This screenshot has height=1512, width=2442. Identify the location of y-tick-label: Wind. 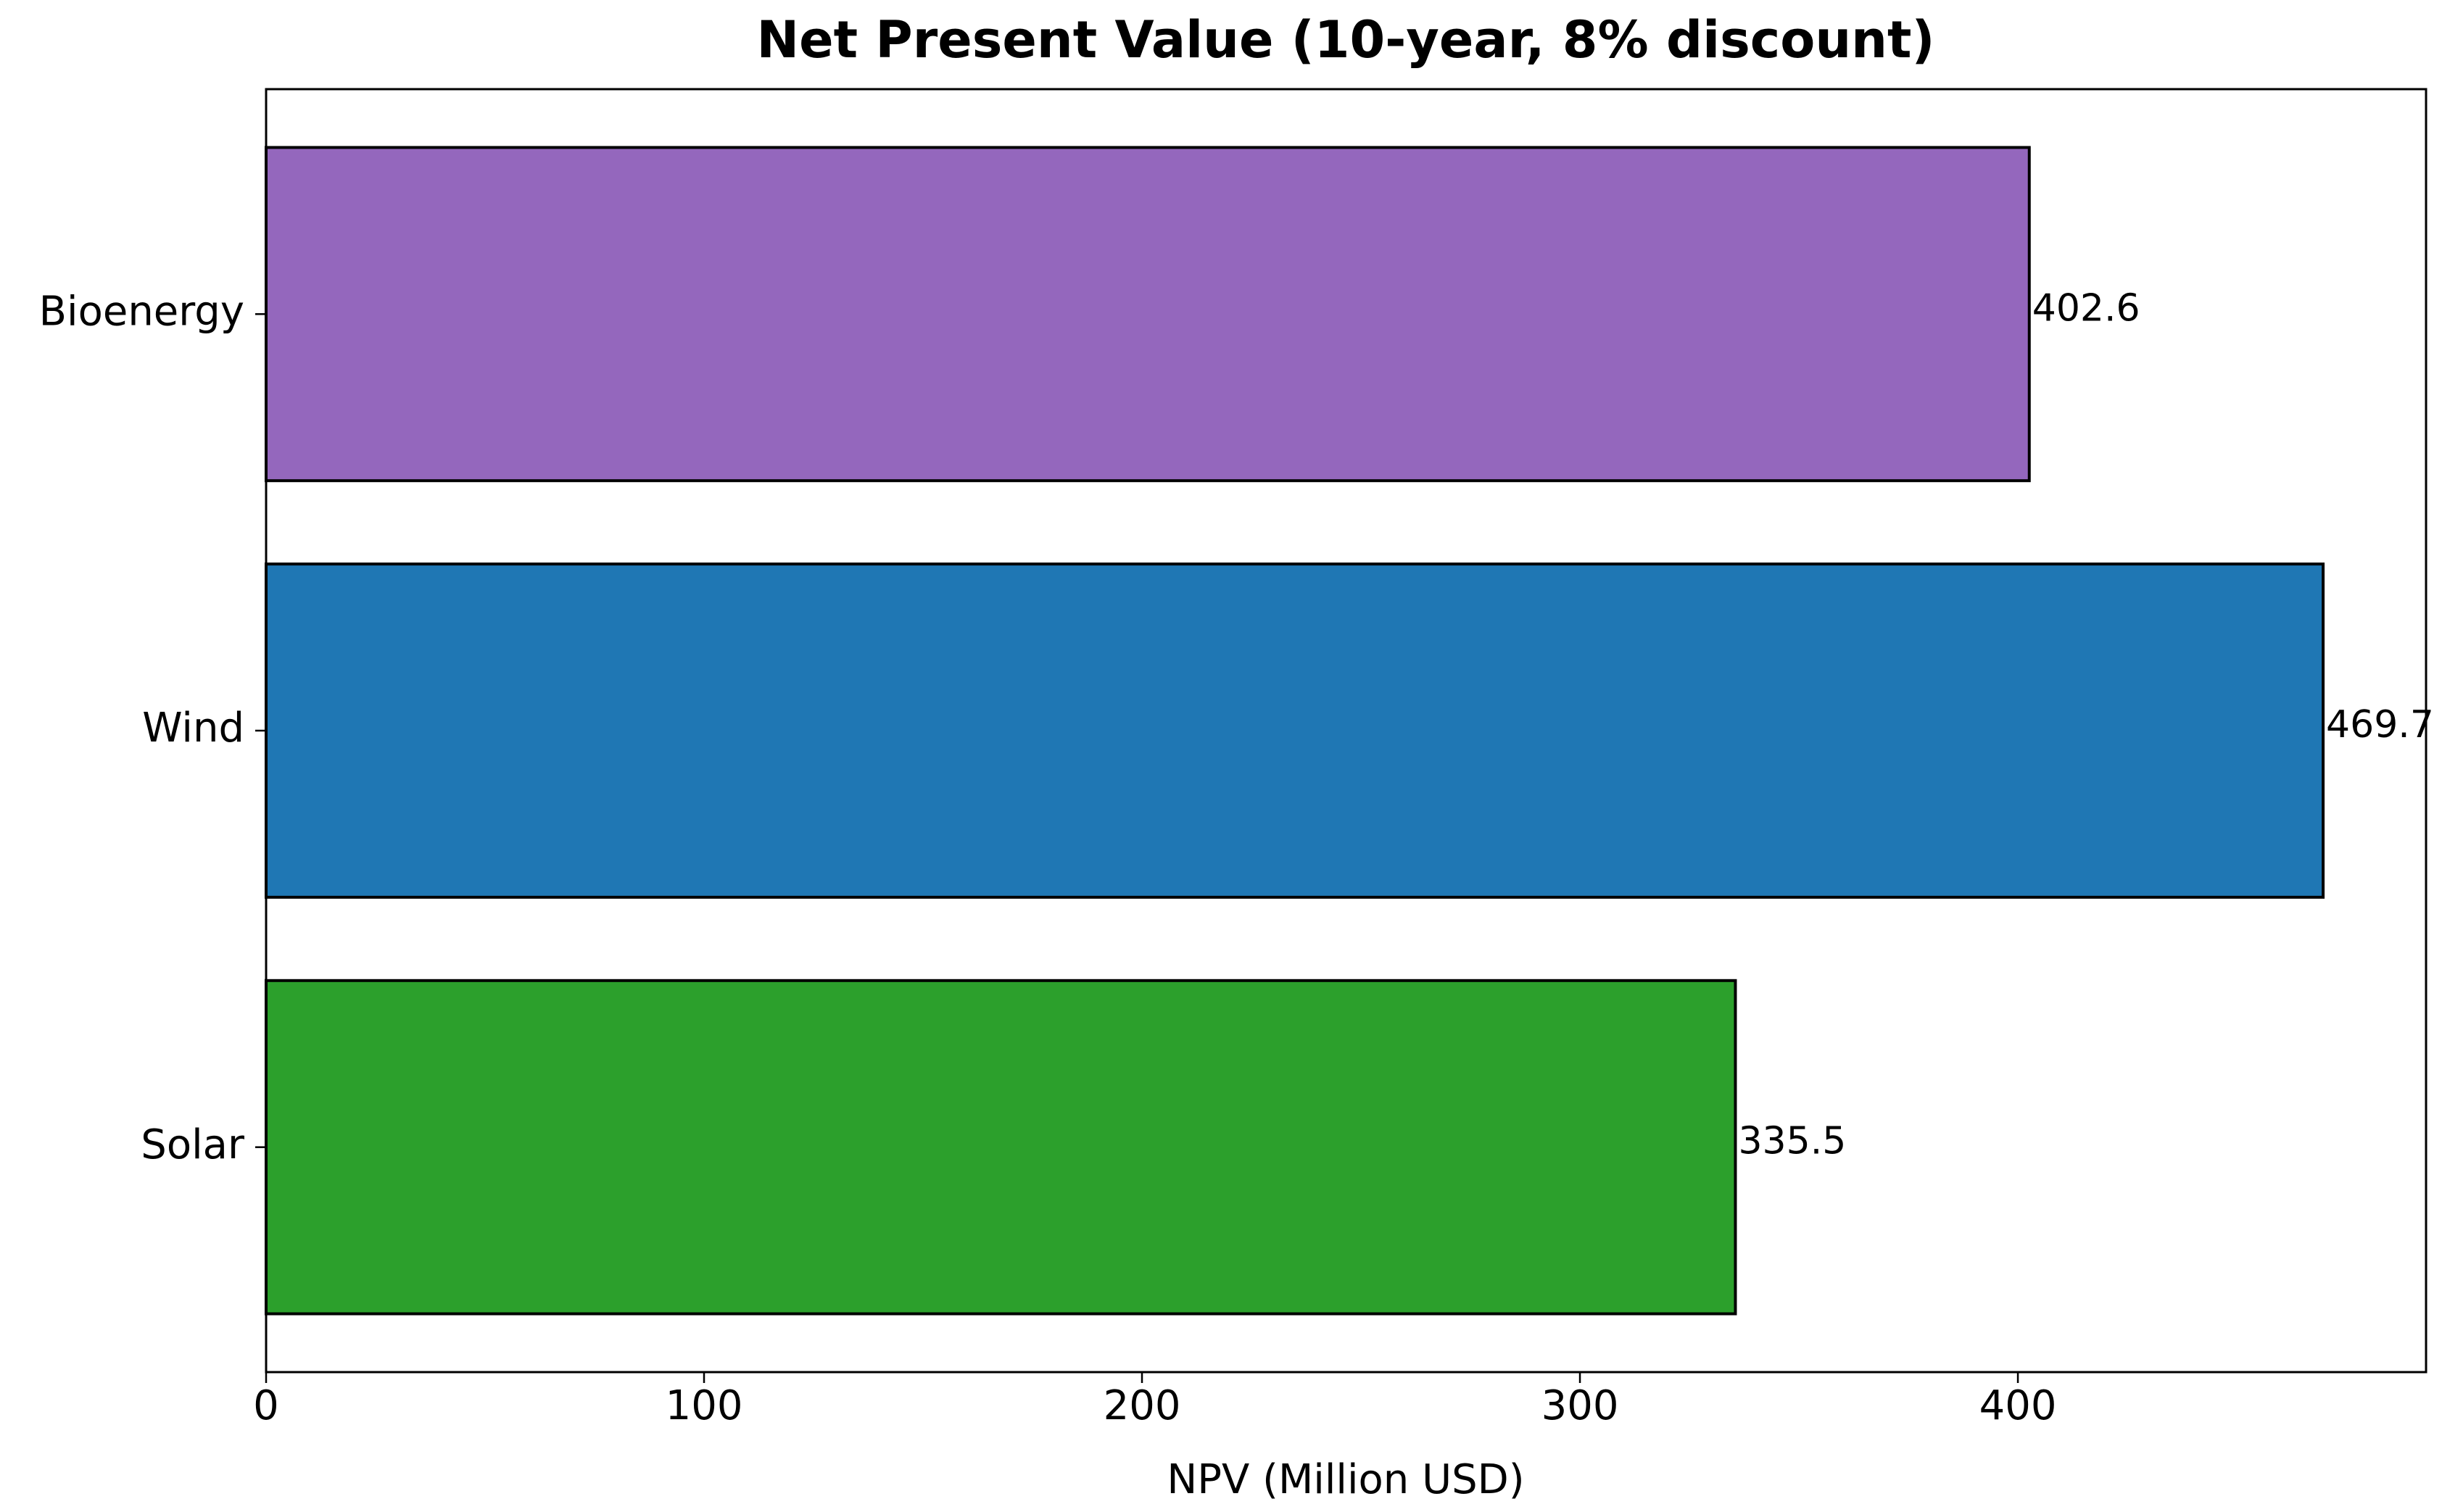
(193, 728).